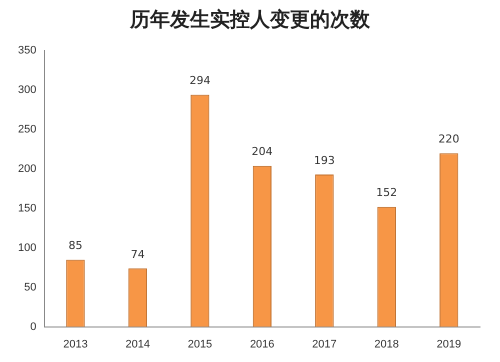 This screenshot has width=500, height=362. What do you see at coordinates (30, 287) in the screenshot?
I see `y-tick-label: 50` at bounding box center [30, 287].